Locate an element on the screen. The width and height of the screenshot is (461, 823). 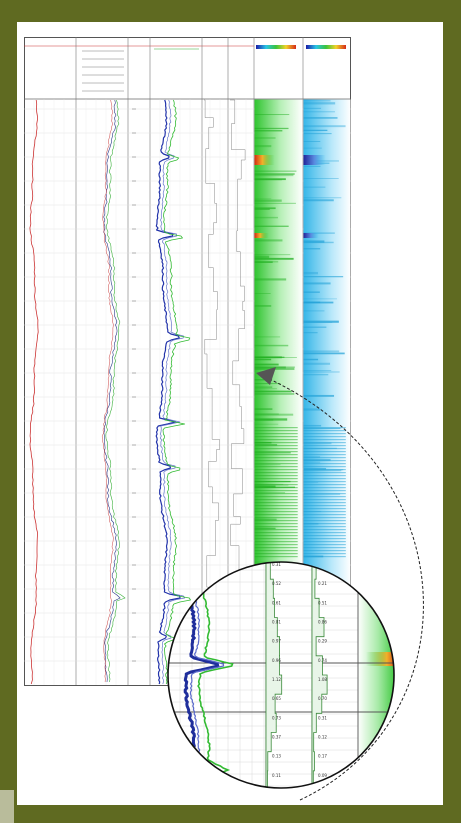
curve-red is located at coordinates (34, 392).